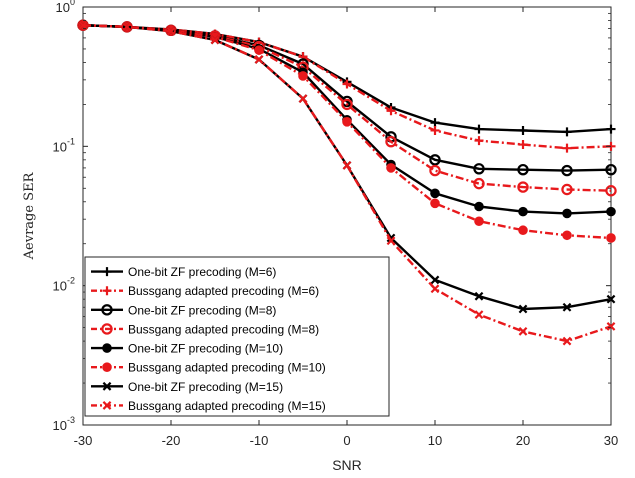  I want to click on legend-item-5: One-bit ZF precoding (M=10), so click(187, 349).